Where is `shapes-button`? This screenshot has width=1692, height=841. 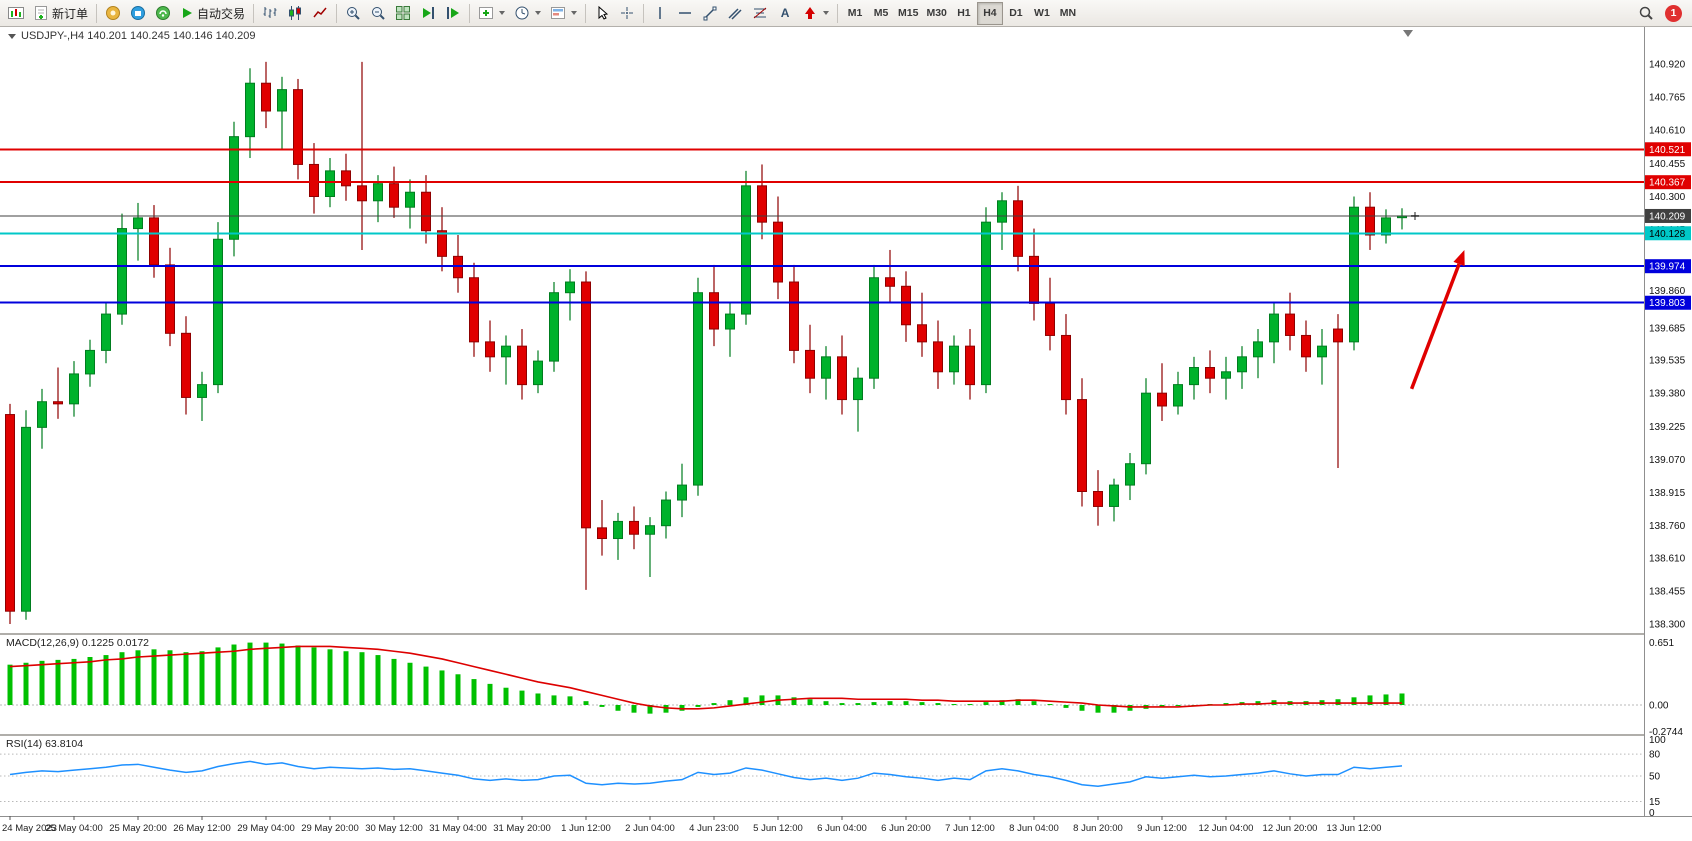 shapes-button is located at coordinates (815, 13).